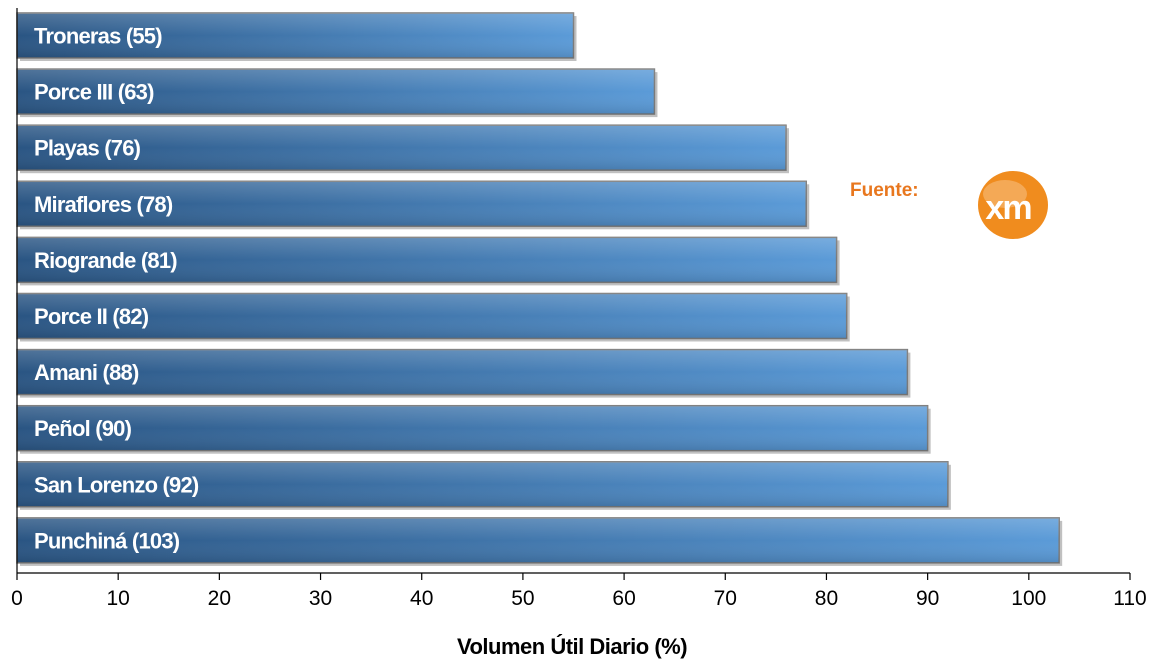 This screenshot has width=1155, height=664. What do you see at coordinates (826, 598) in the screenshot?
I see `x-tick-label: 80` at bounding box center [826, 598].